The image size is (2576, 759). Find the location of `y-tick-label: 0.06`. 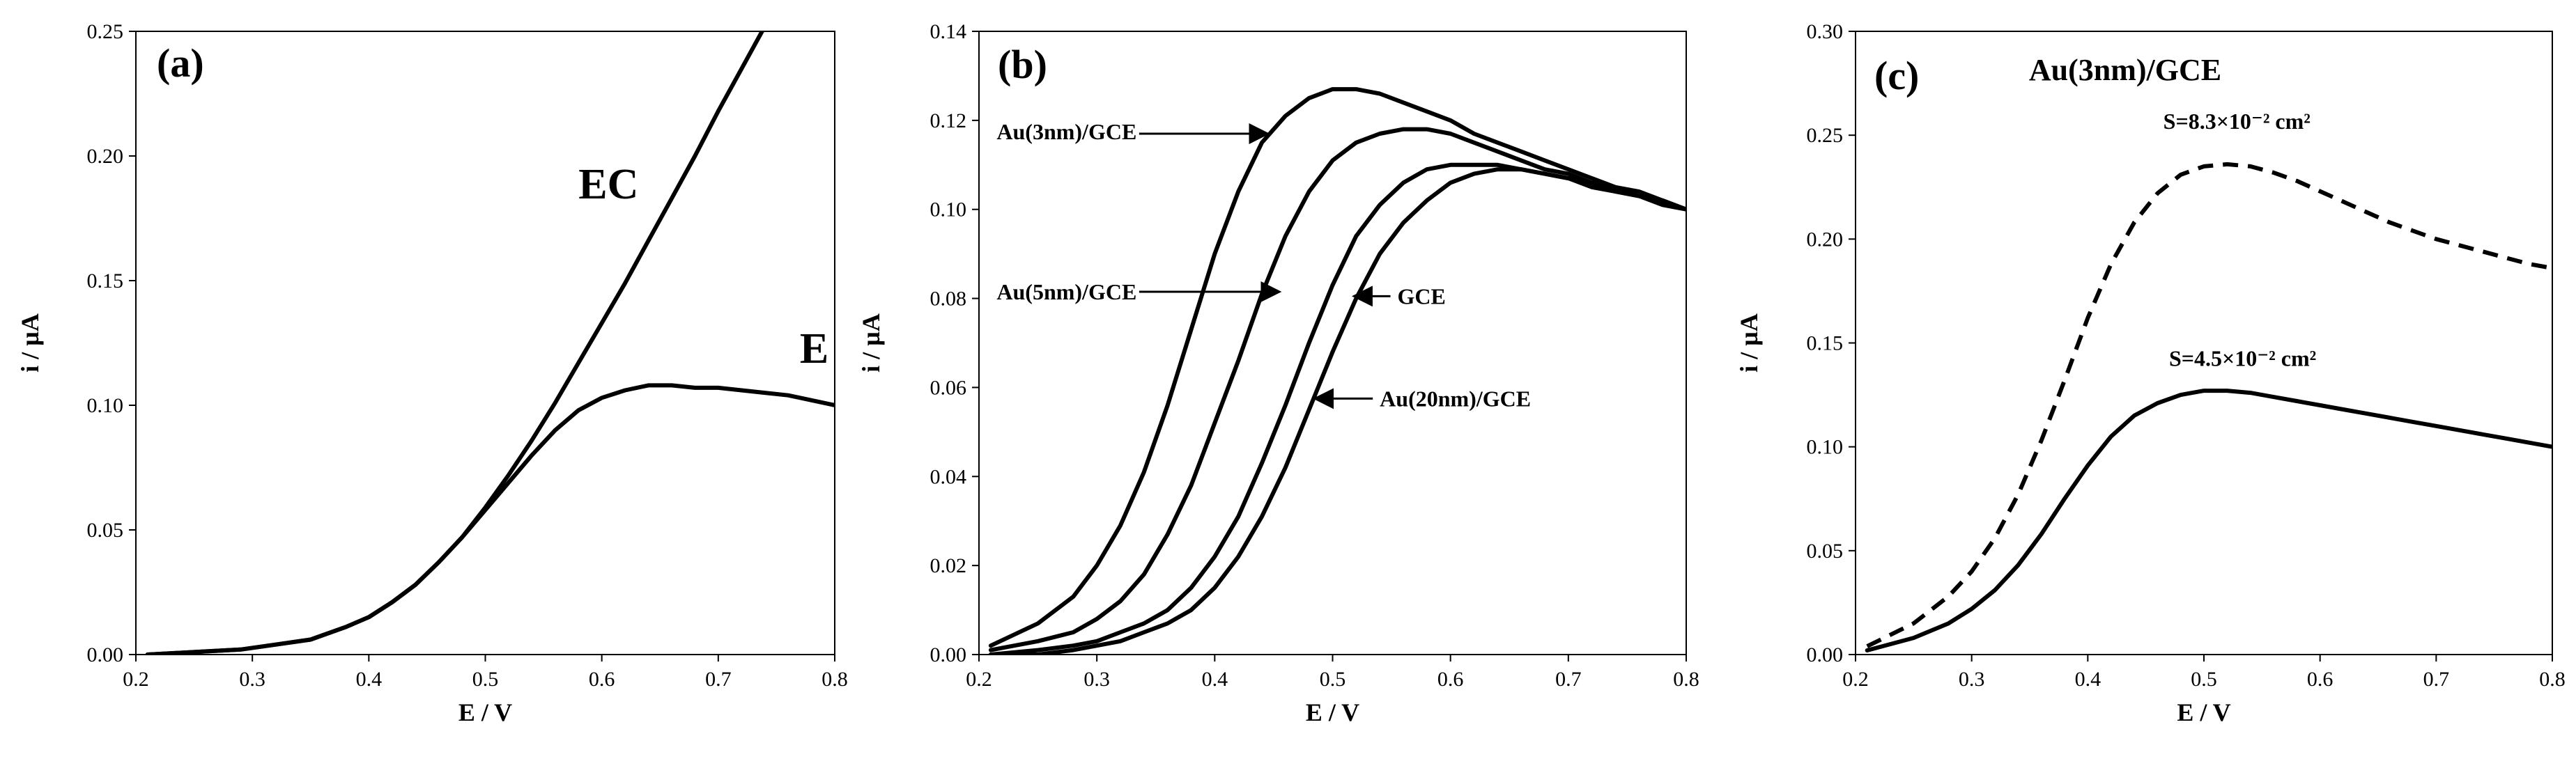

y-tick-label: 0.06 is located at coordinates (948, 387).